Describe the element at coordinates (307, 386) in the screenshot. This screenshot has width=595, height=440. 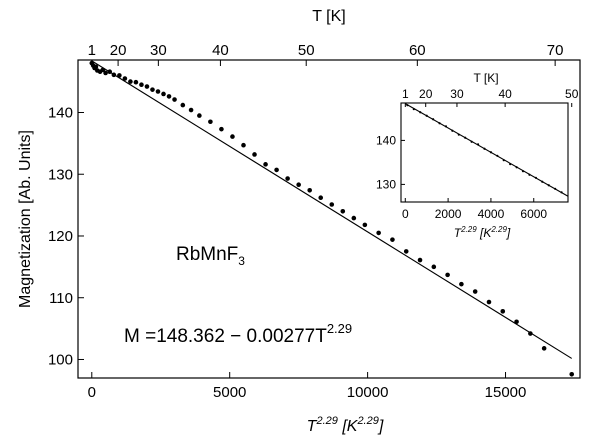
I see `x-axis: 0 5000 10000 15000` at that location.